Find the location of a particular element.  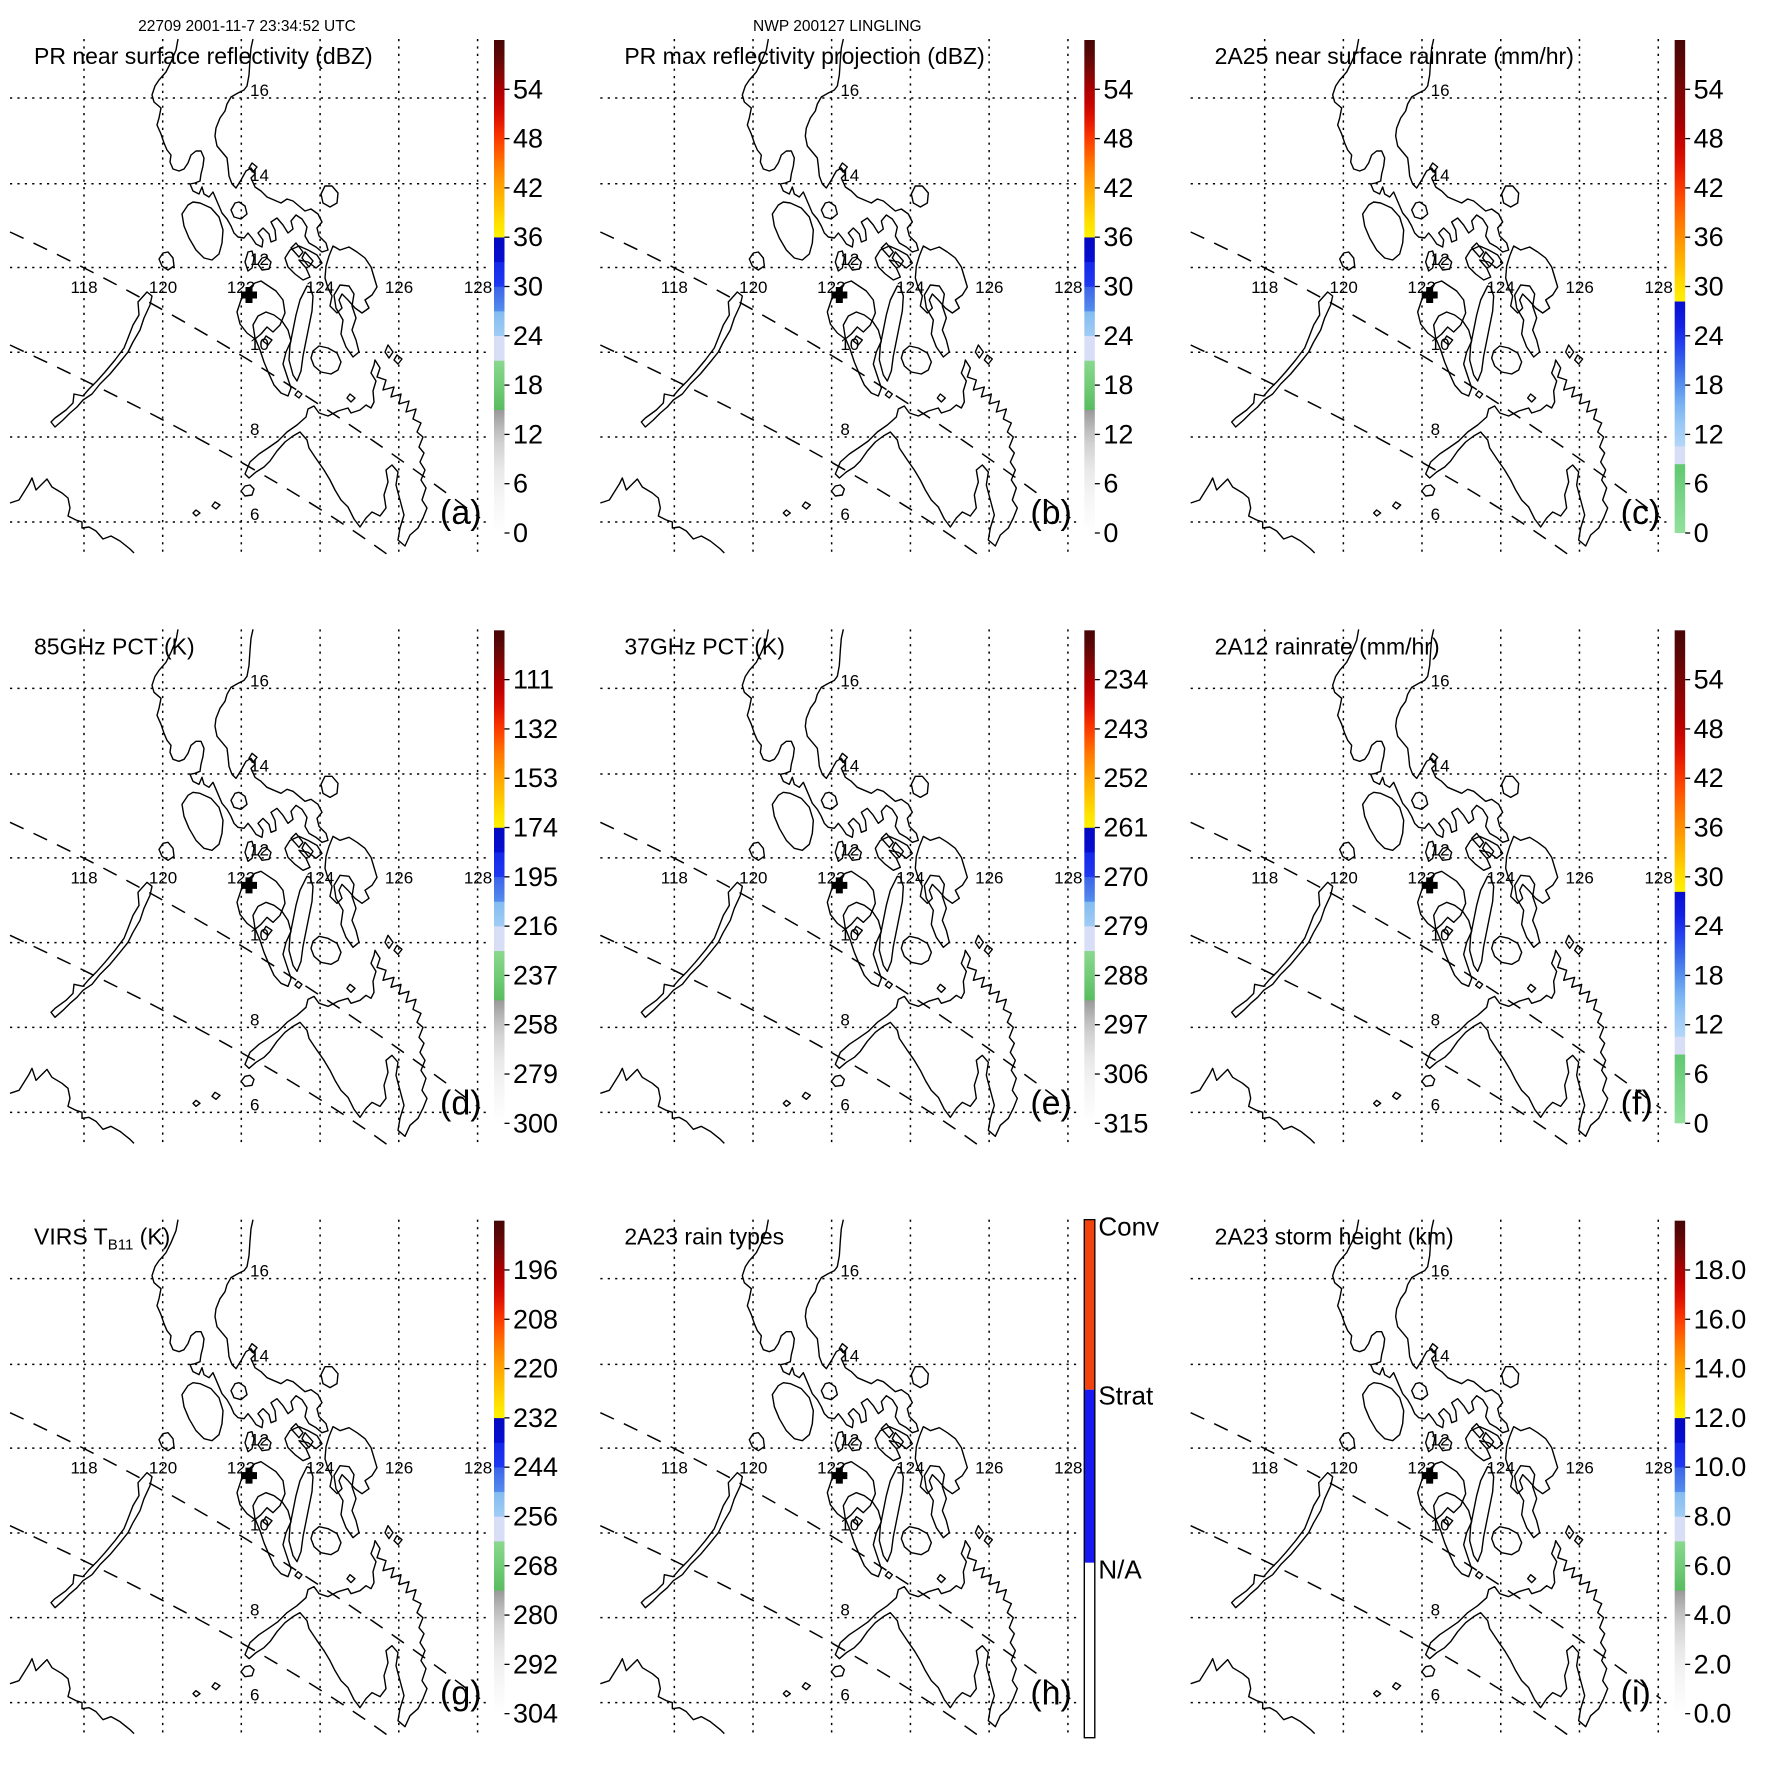

svg-text: 174 is located at coordinates (535, 828).